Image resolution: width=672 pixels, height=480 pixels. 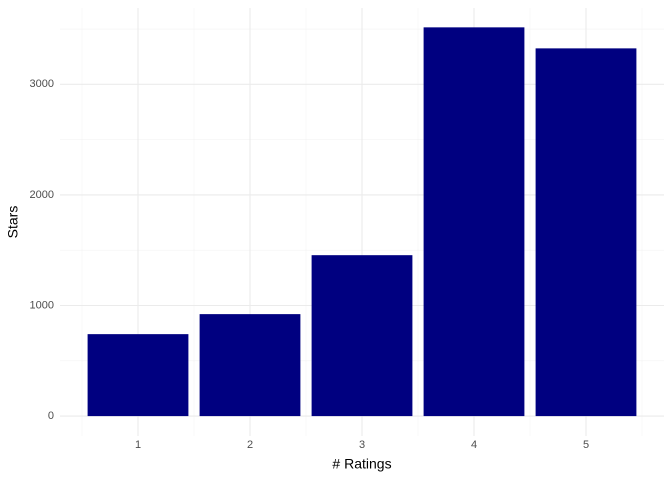 I want to click on x-tick-label: 2, so click(x=250, y=445).